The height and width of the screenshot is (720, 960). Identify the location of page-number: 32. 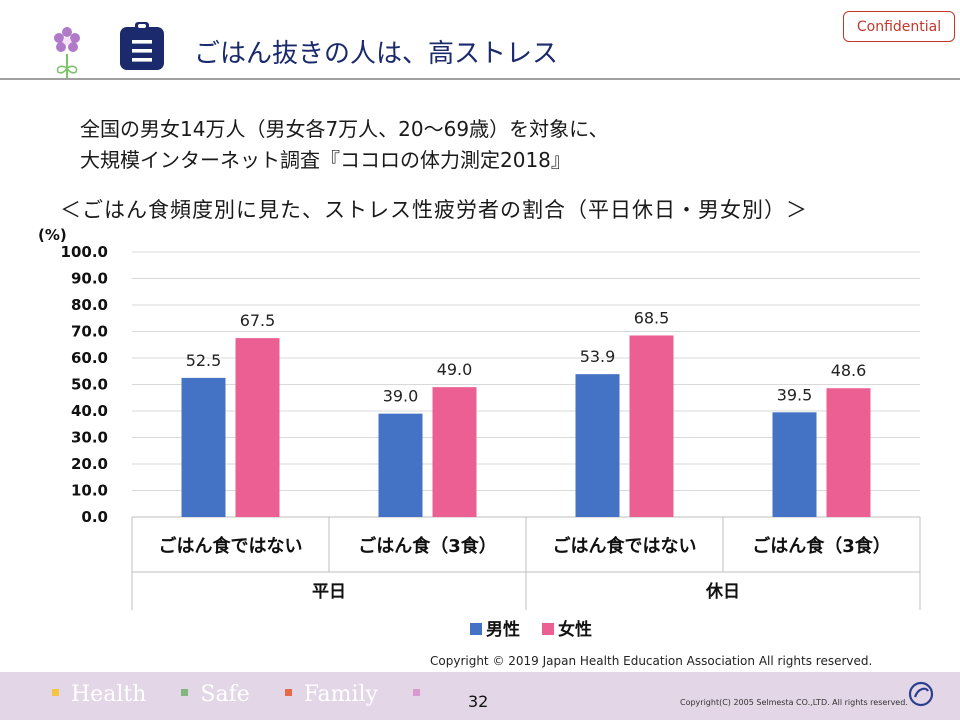
(478, 701).